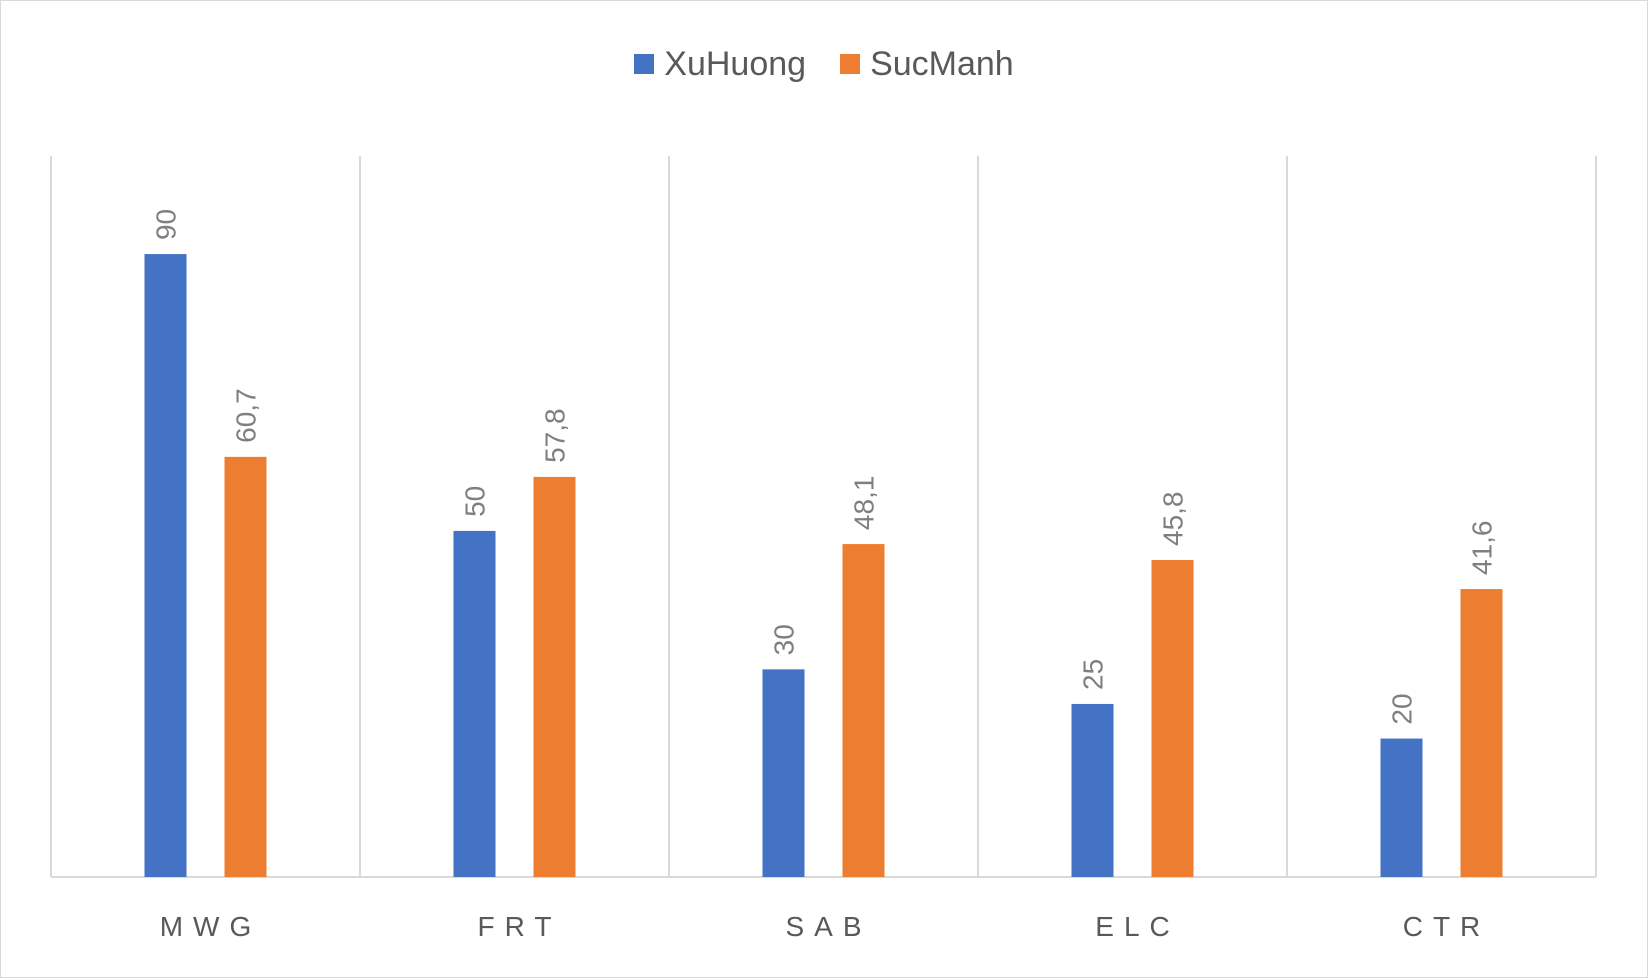  Describe the element at coordinates (824, 64) in the screenshot. I see `chart-legend: XuHuong SucManh` at that location.